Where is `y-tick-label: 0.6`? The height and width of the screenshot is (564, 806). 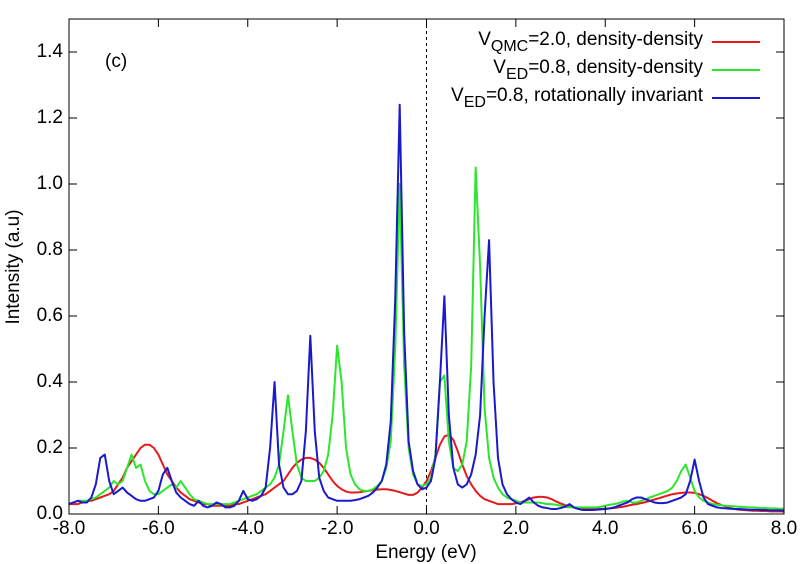 y-tick-label: 0.6 is located at coordinates (50, 315).